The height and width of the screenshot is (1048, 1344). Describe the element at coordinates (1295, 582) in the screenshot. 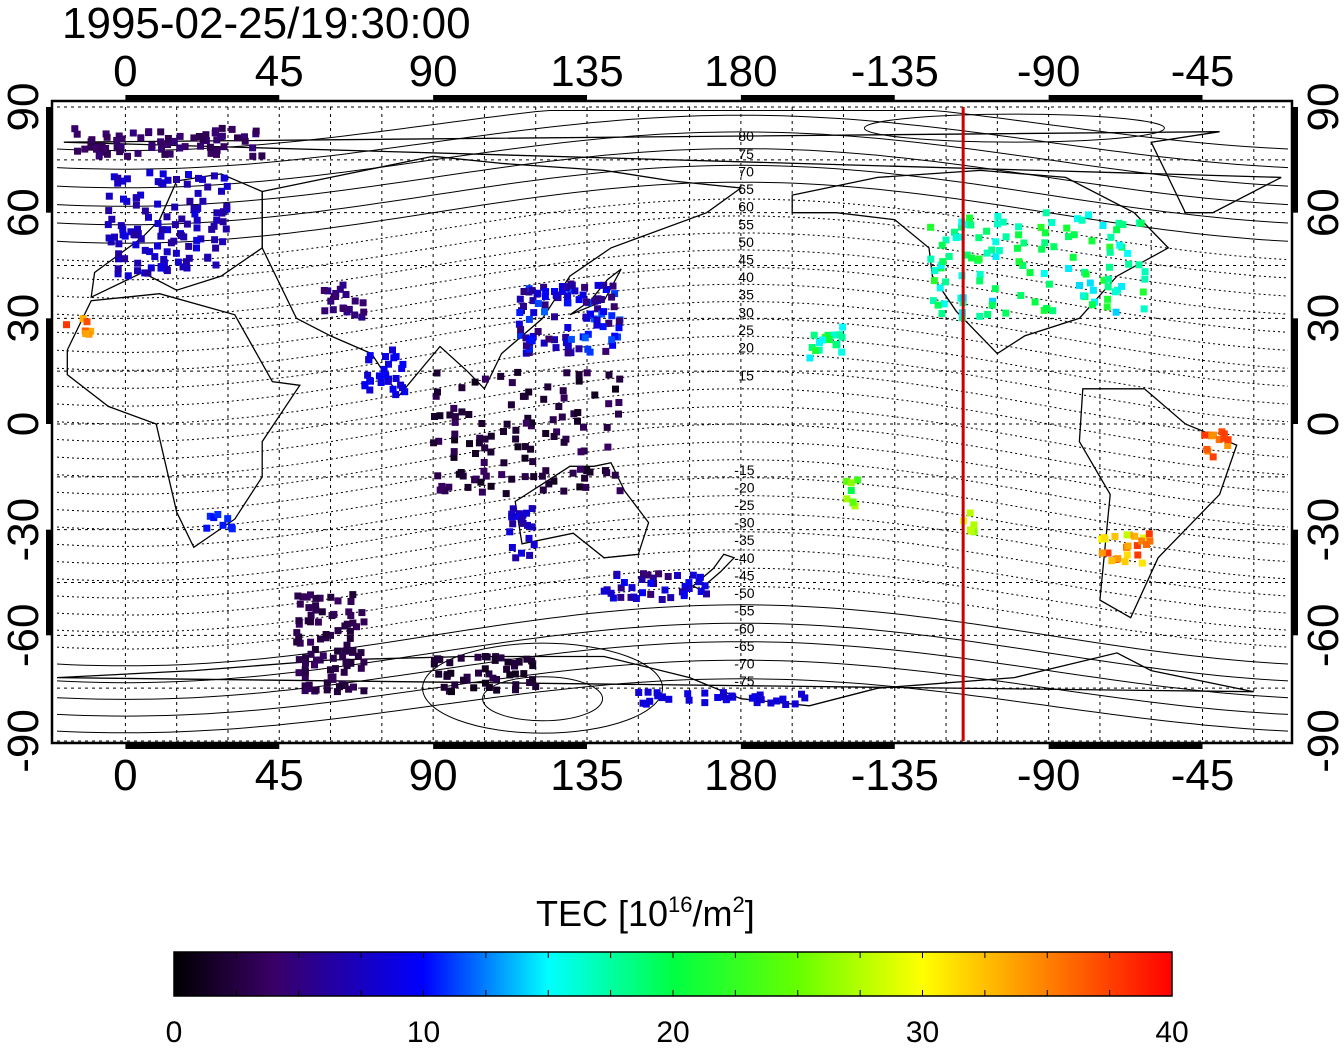

I see `axis-bar-right` at that location.